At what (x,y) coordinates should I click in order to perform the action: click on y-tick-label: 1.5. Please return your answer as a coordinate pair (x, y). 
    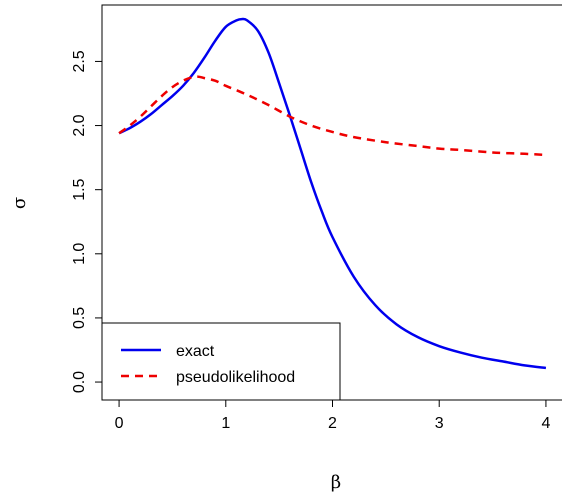
    Looking at the image, I should click on (79, 189).